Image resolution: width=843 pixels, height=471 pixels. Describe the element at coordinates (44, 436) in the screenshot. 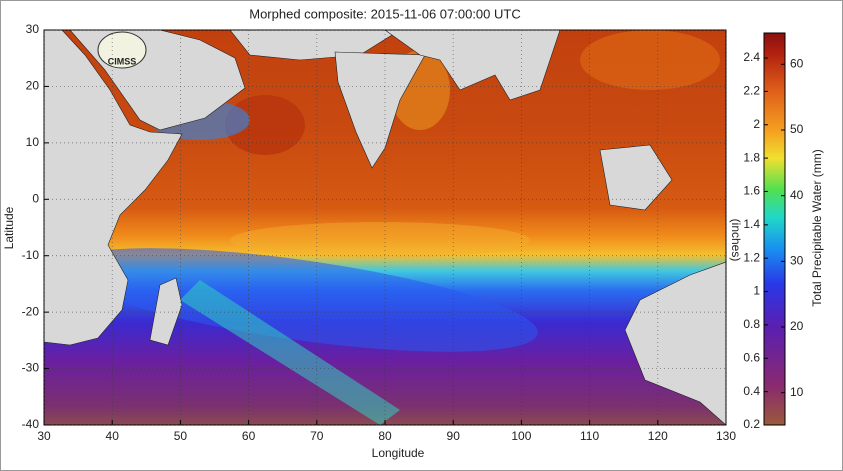

I see `x-tick-label: 30` at that location.